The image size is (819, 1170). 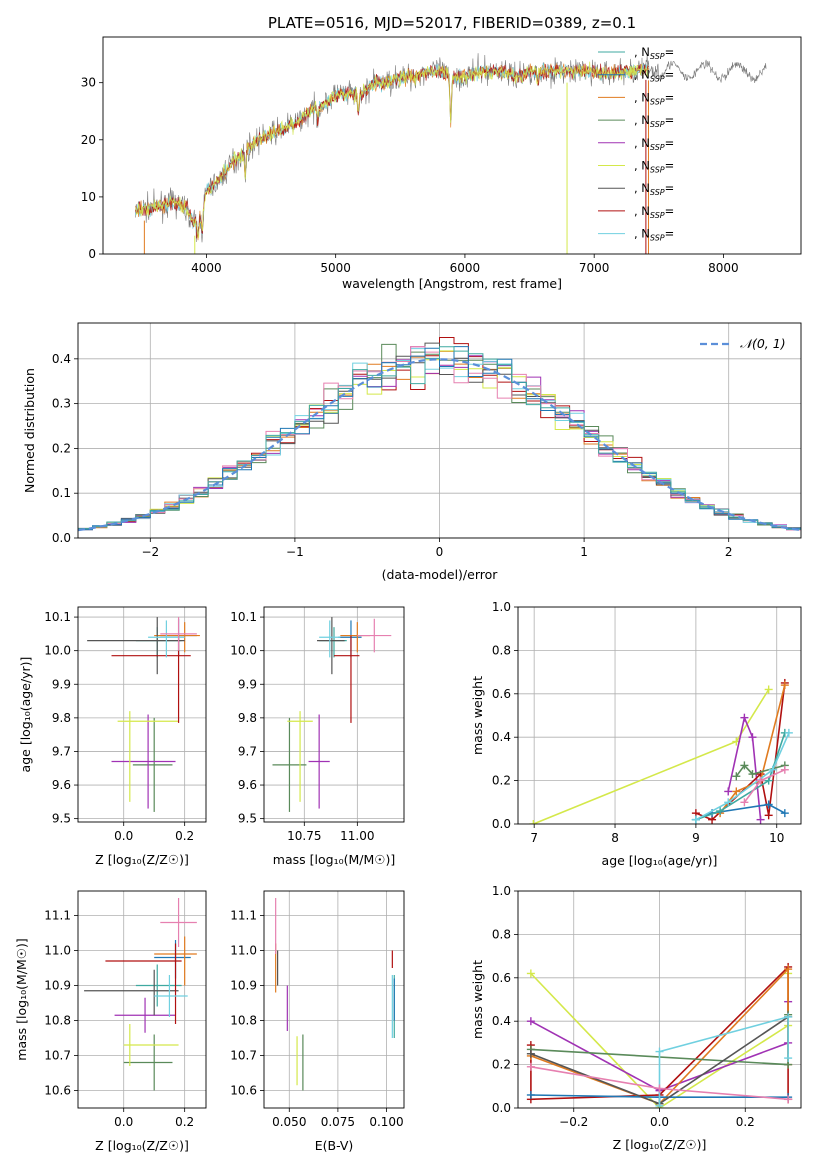 I want to click on y-tick-label: 0.2, so click(x=501, y=781).